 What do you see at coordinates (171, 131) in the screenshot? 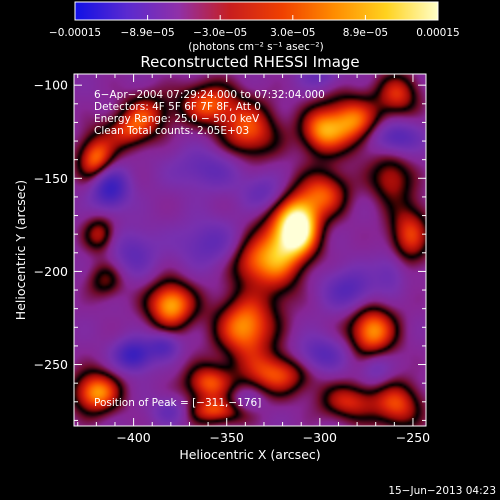
I see `annotation-line: Clean Total counts: 2.05E+03` at bounding box center [171, 131].